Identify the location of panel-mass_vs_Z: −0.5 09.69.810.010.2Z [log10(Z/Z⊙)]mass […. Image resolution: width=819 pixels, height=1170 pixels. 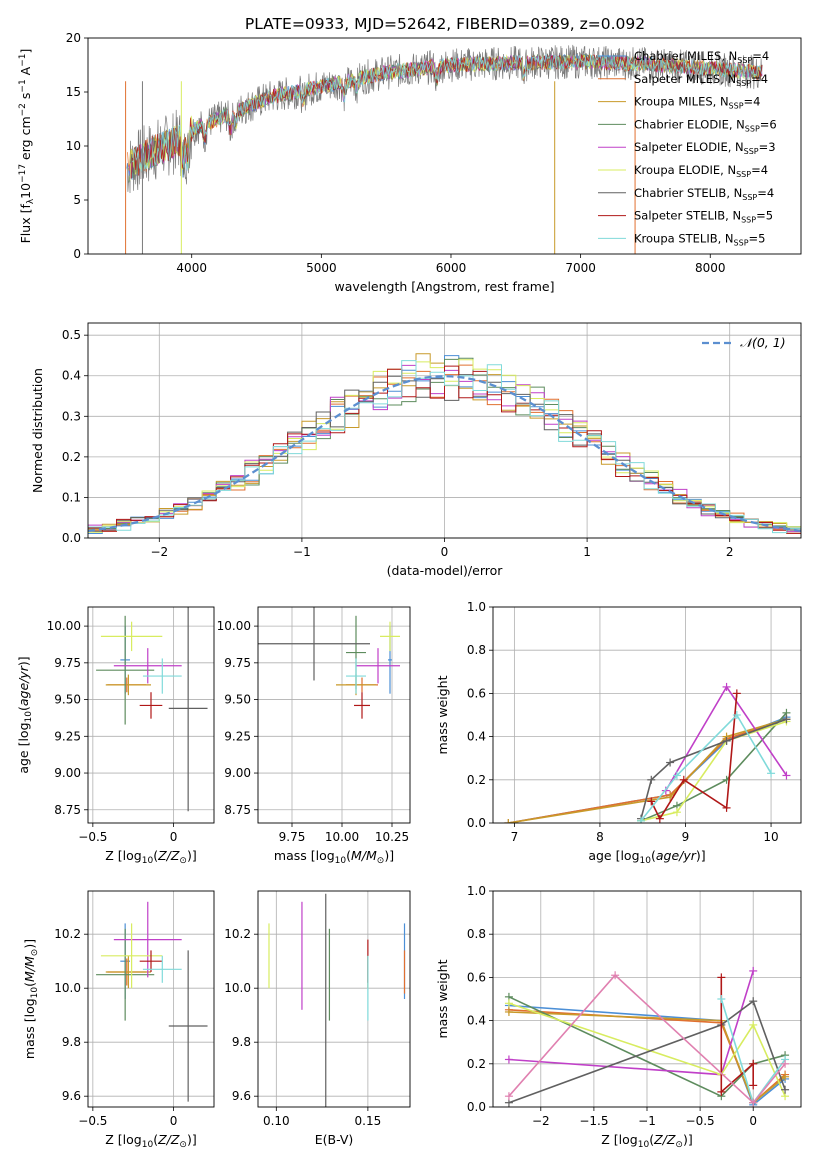
(118, 1020).